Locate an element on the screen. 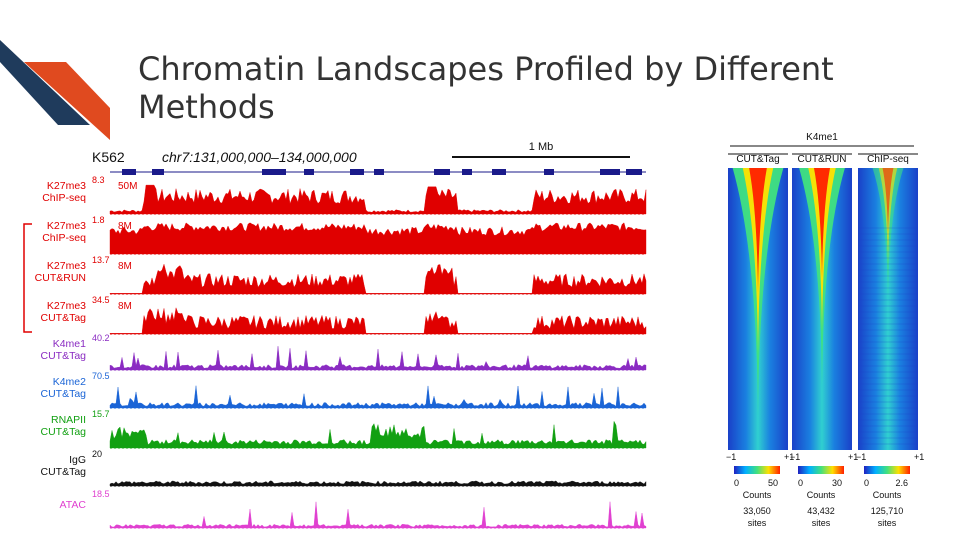  track-scale-k27me3-cut-run: 8M is located at coordinates (125, 266).